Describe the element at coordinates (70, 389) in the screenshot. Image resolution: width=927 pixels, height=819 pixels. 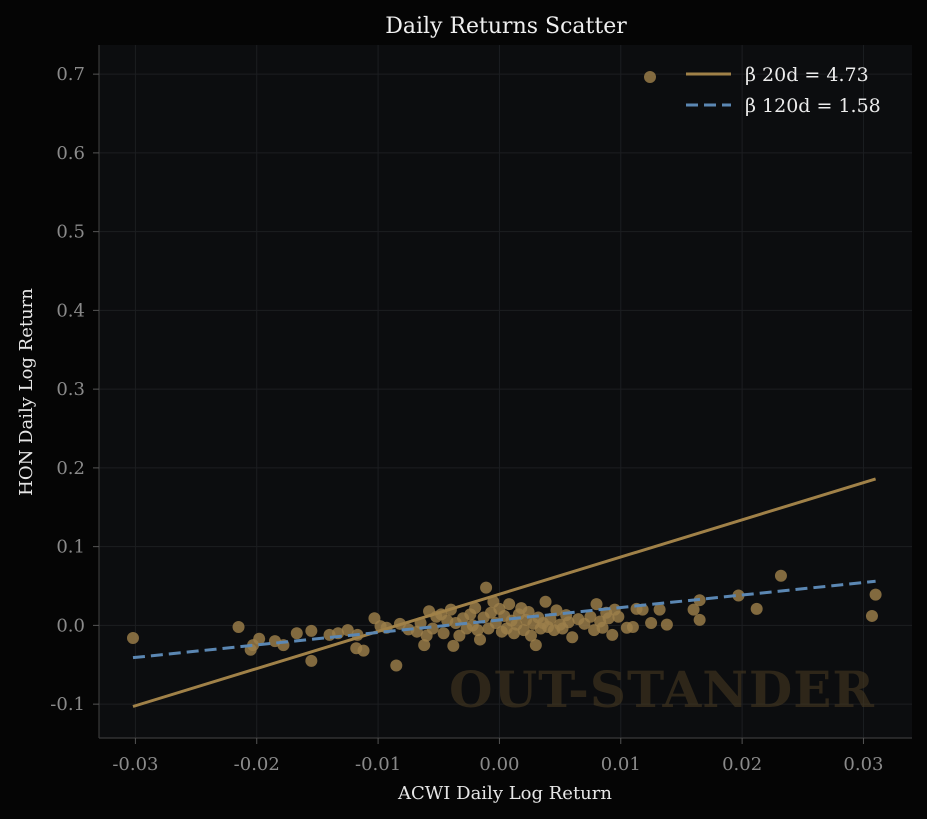
I see `y-tick-label: 0.3` at that location.